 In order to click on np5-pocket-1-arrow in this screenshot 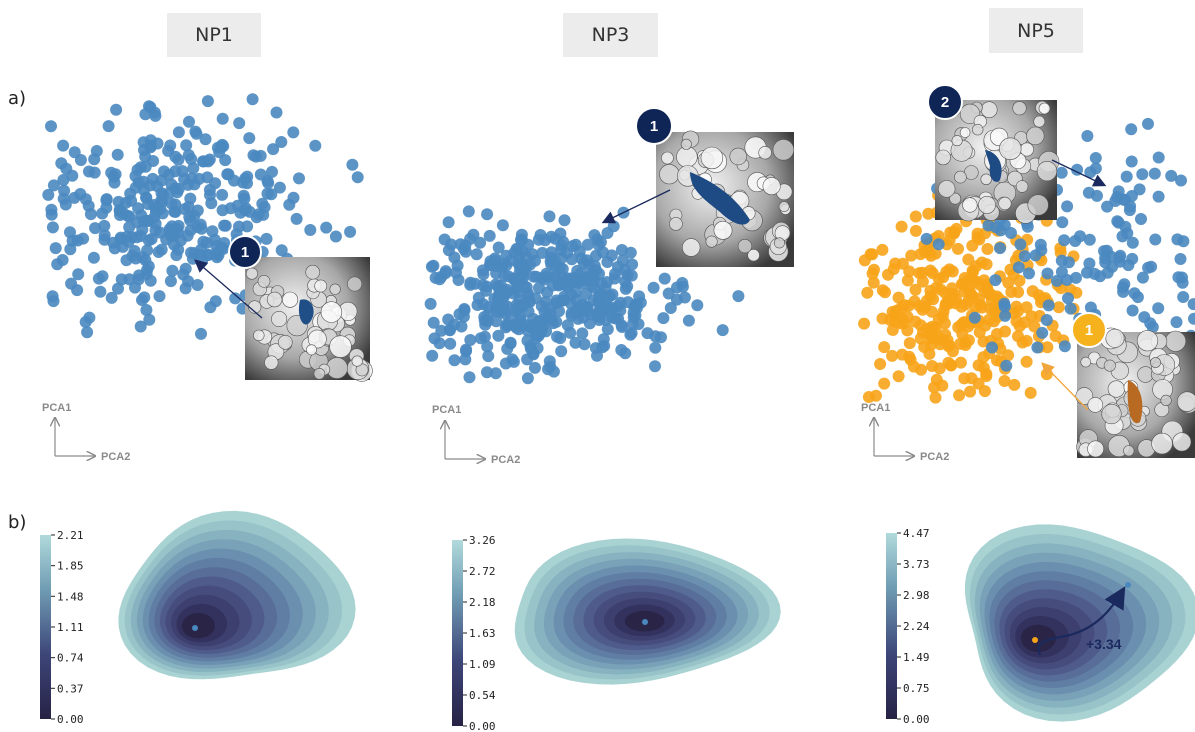, I will do `click(1065, 386)`.